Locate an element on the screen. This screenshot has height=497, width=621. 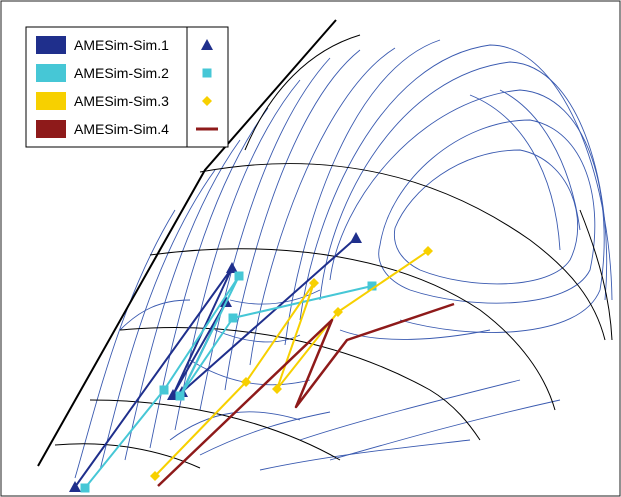
legend-label: AMESim-Sim.4 is located at coordinates (121, 129).